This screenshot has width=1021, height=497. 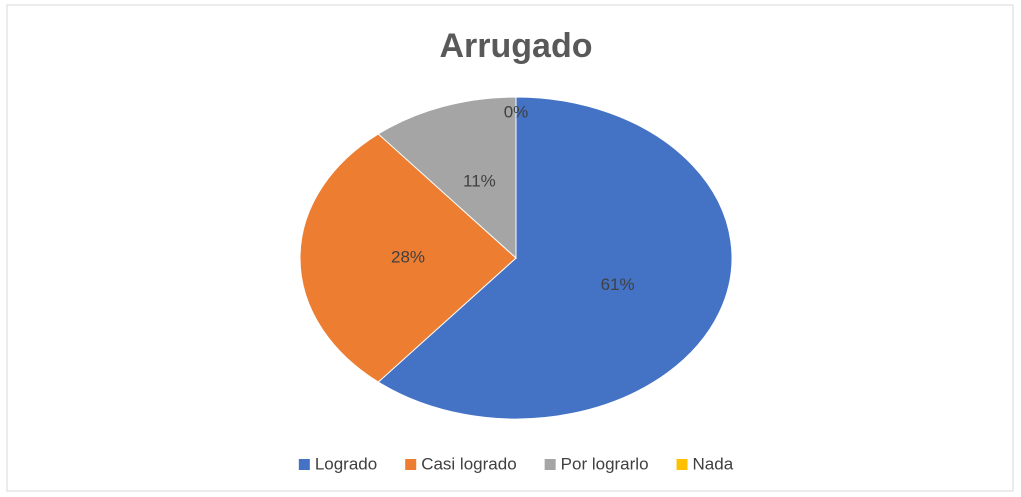 I want to click on data-label: 0%, so click(x=516, y=112).